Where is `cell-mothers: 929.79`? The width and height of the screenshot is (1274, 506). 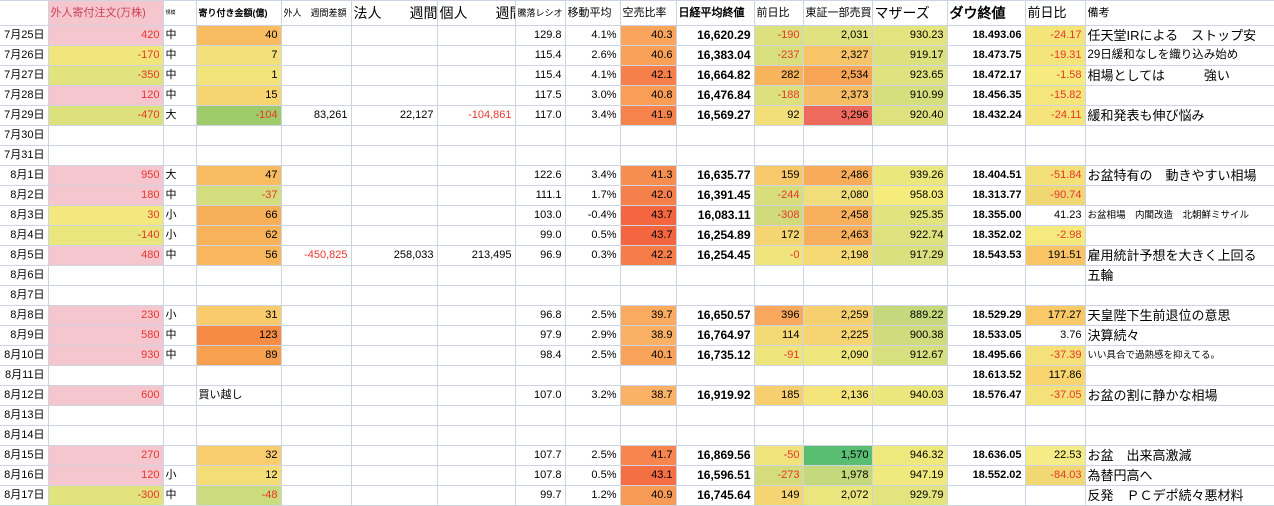 cell-mothers: 929.79 is located at coordinates (910, 495).